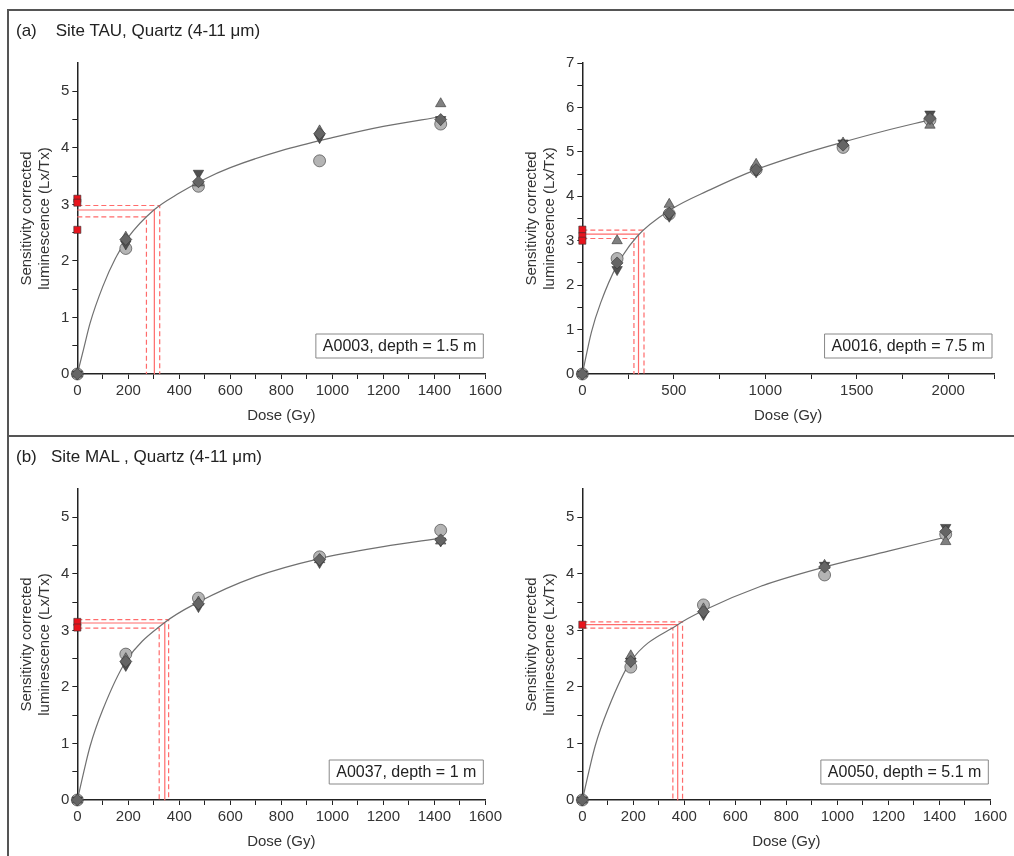 This screenshot has width=1014, height=856. I want to click on chart-title: (b) Site MAL , Quartz (4-11 μm), so click(139, 457).